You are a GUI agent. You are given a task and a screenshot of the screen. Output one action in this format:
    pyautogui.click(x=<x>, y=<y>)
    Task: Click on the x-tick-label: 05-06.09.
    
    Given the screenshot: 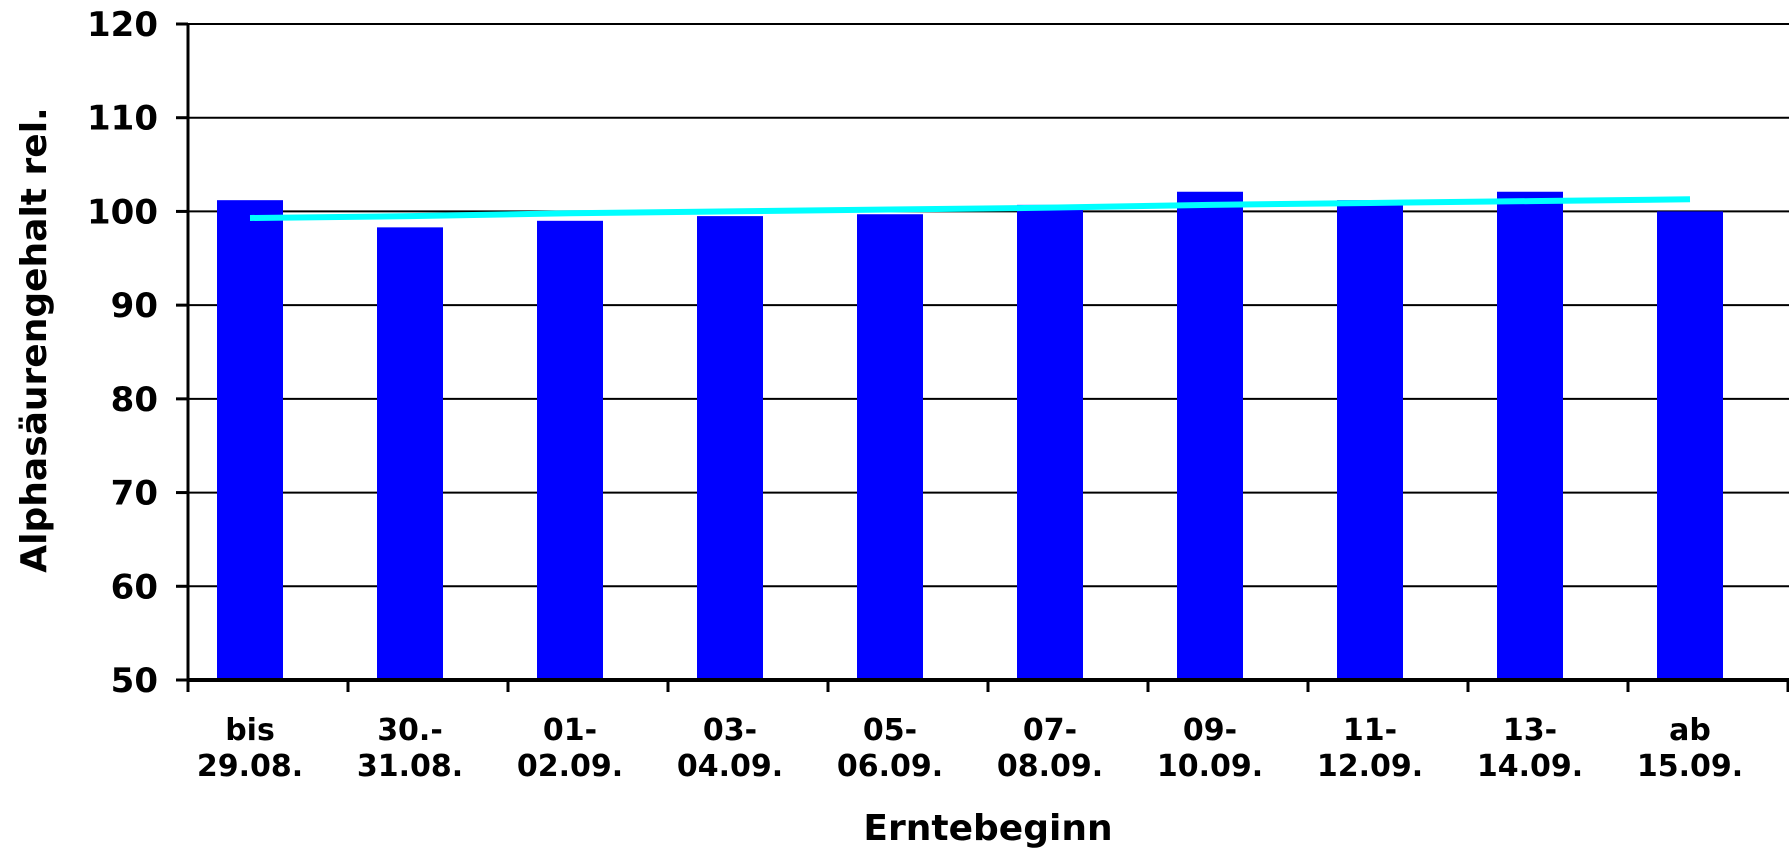 What is the action you would take?
    pyautogui.click(x=890, y=748)
    